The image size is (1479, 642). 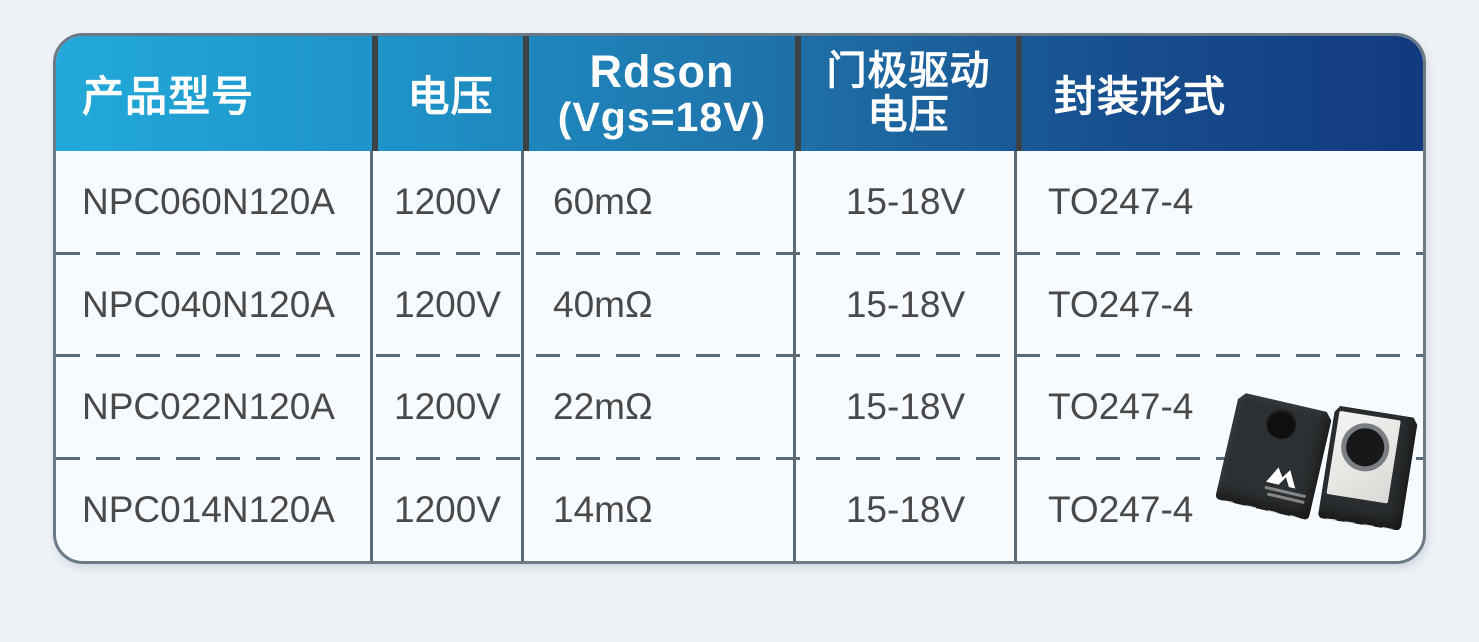 I want to click on header-voltage: 电压, so click(x=447, y=93).